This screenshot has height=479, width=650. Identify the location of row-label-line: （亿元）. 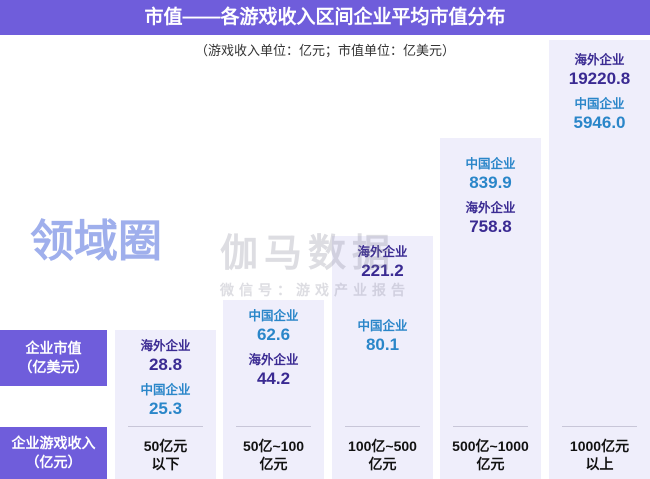
(53, 462).